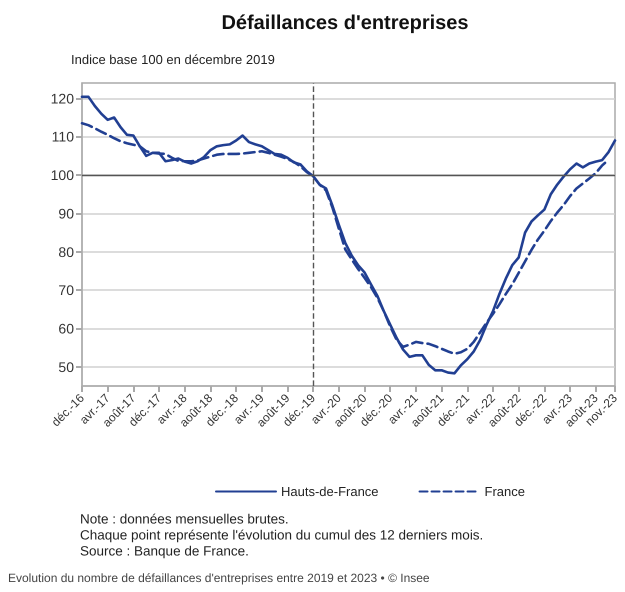 The image size is (625, 592). What do you see at coordinates (66, 366) in the screenshot?
I see `y-tick-label: 50` at bounding box center [66, 366].